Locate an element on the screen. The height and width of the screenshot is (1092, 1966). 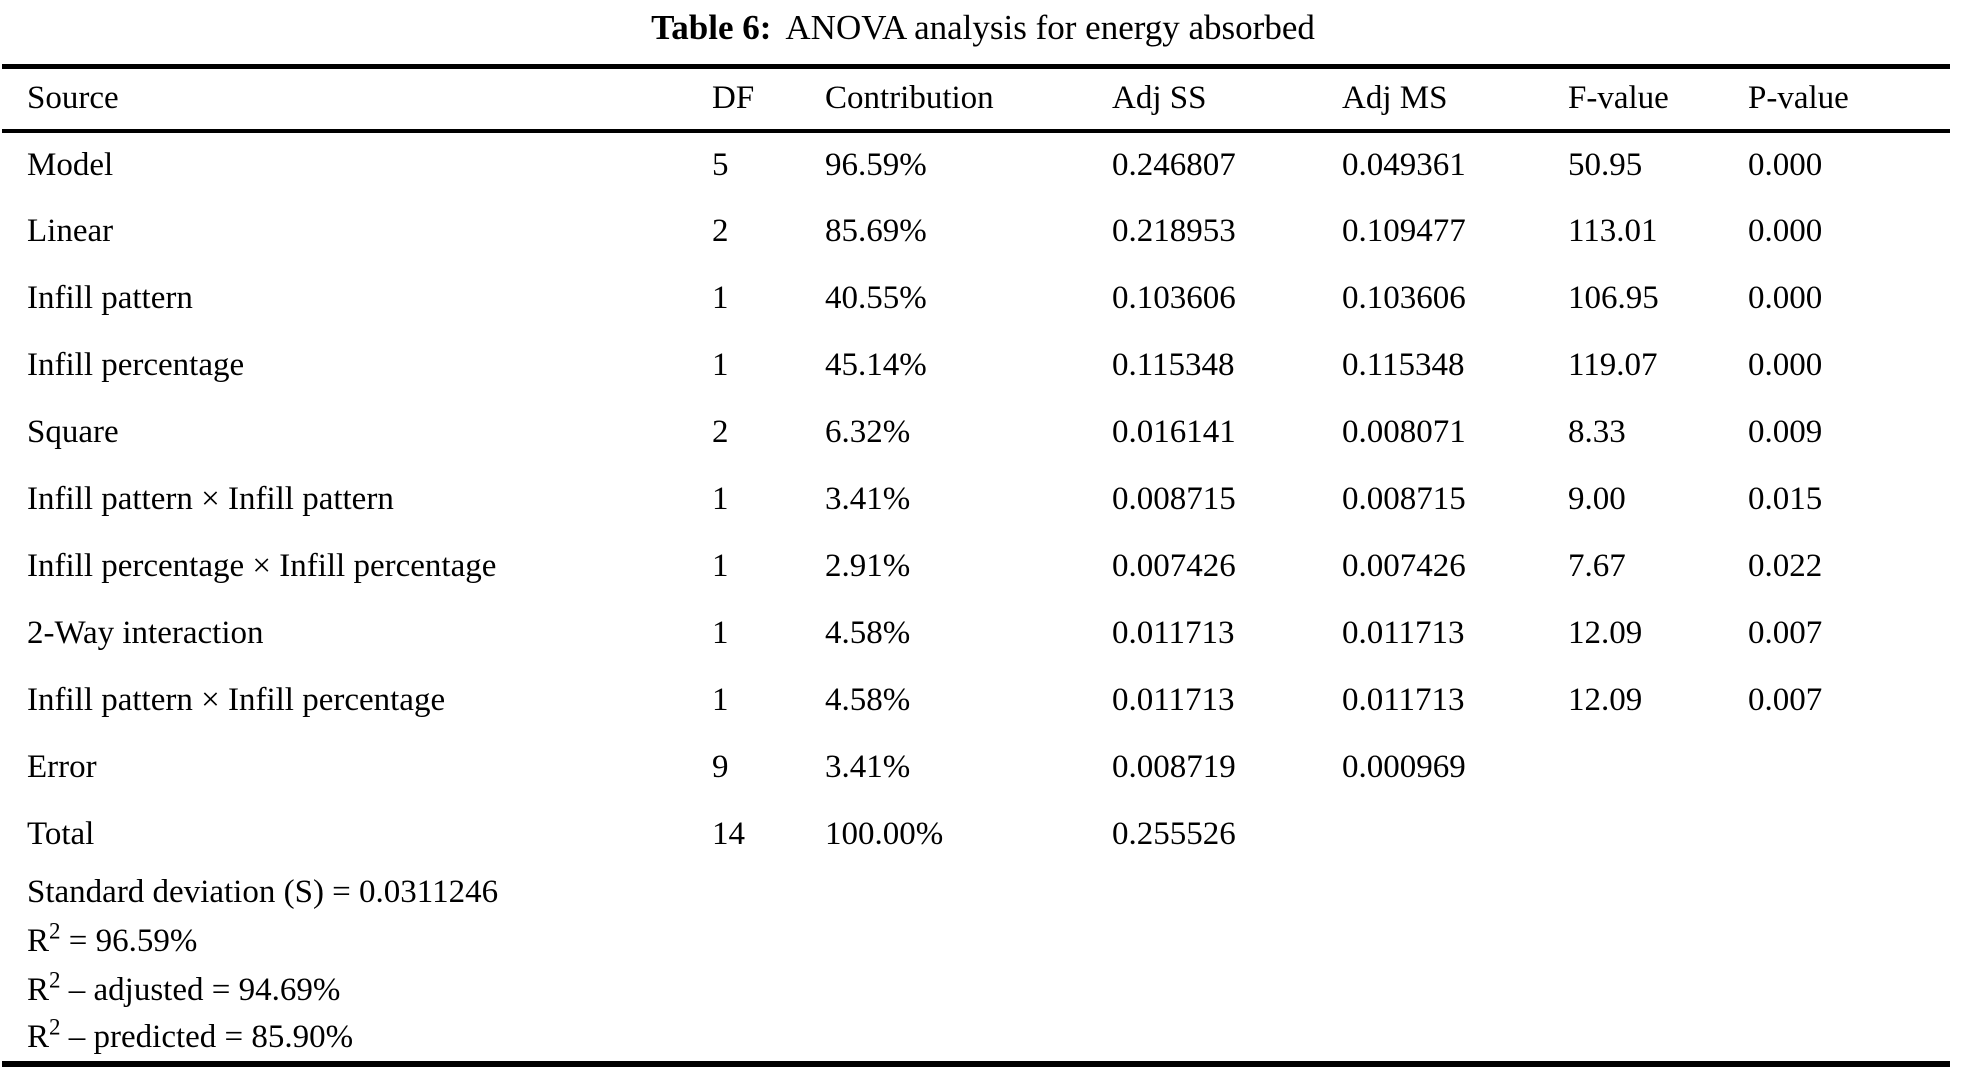
column-header-adj-ms: Adj MS is located at coordinates (1455, 99).